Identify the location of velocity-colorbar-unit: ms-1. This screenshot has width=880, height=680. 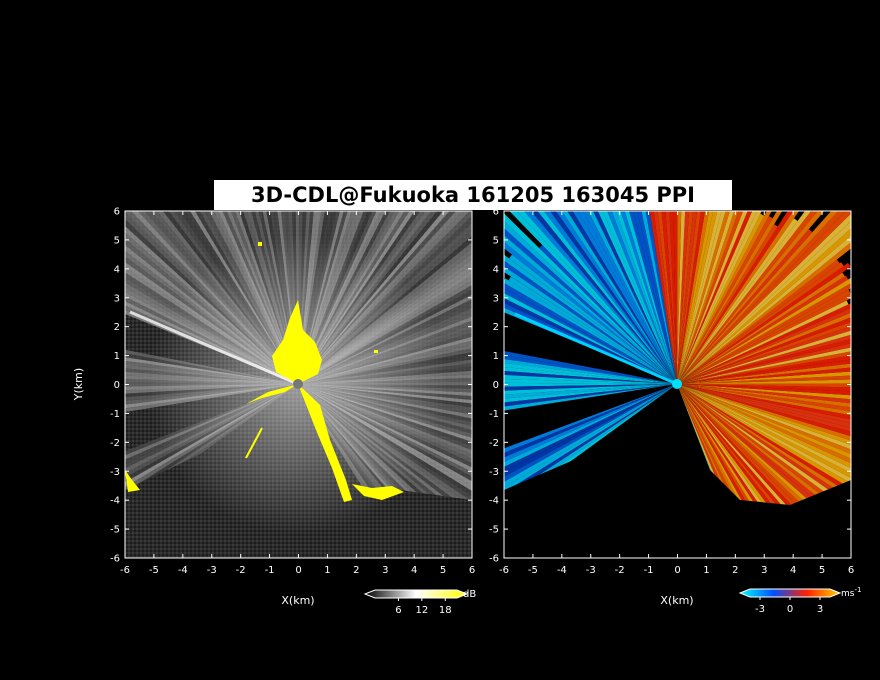
(851, 592).